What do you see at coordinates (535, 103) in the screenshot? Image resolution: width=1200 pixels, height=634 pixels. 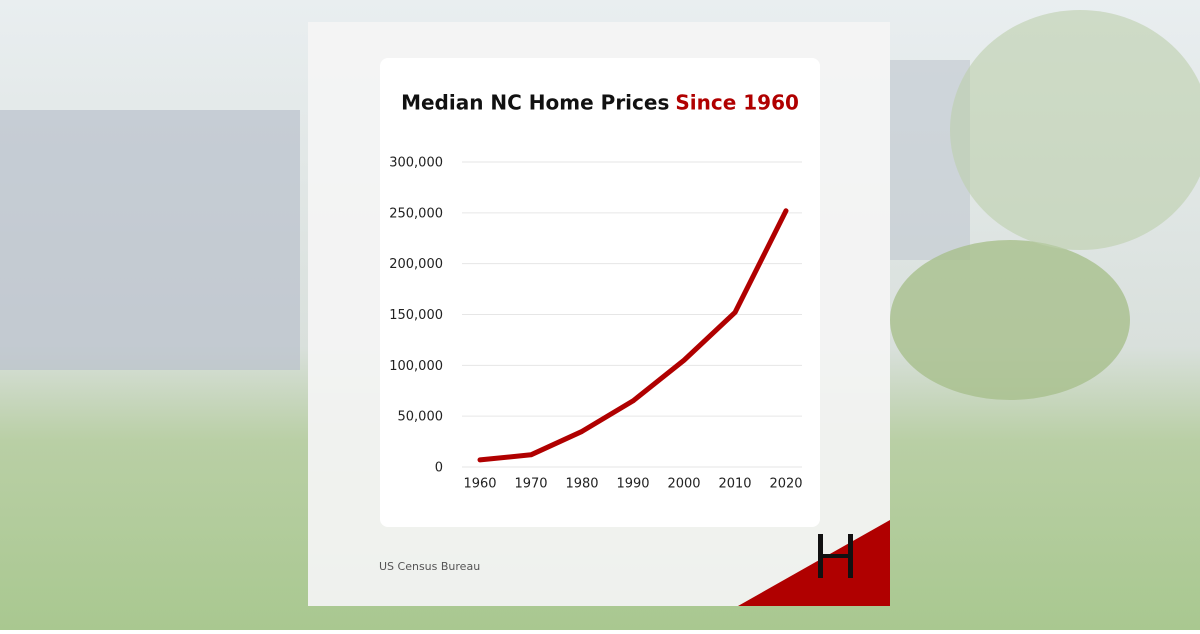 I see `chart-title: Median NC Home Prices` at bounding box center [535, 103].